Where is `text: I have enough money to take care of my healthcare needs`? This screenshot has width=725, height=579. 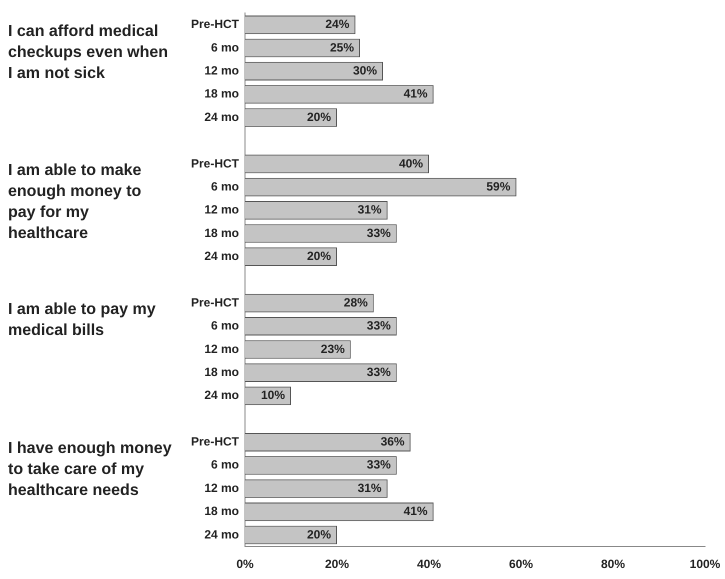 text: I have enough money to take care of my healthcare needs is located at coordinates (90, 470).